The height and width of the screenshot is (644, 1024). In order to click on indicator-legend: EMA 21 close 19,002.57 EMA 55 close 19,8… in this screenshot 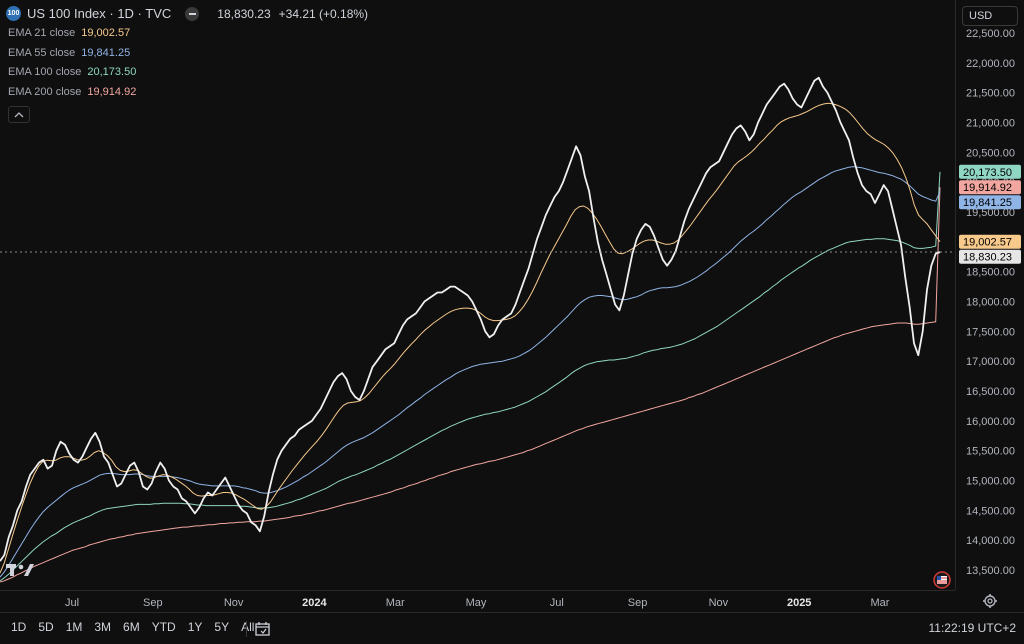, I will do `click(72, 66)`.